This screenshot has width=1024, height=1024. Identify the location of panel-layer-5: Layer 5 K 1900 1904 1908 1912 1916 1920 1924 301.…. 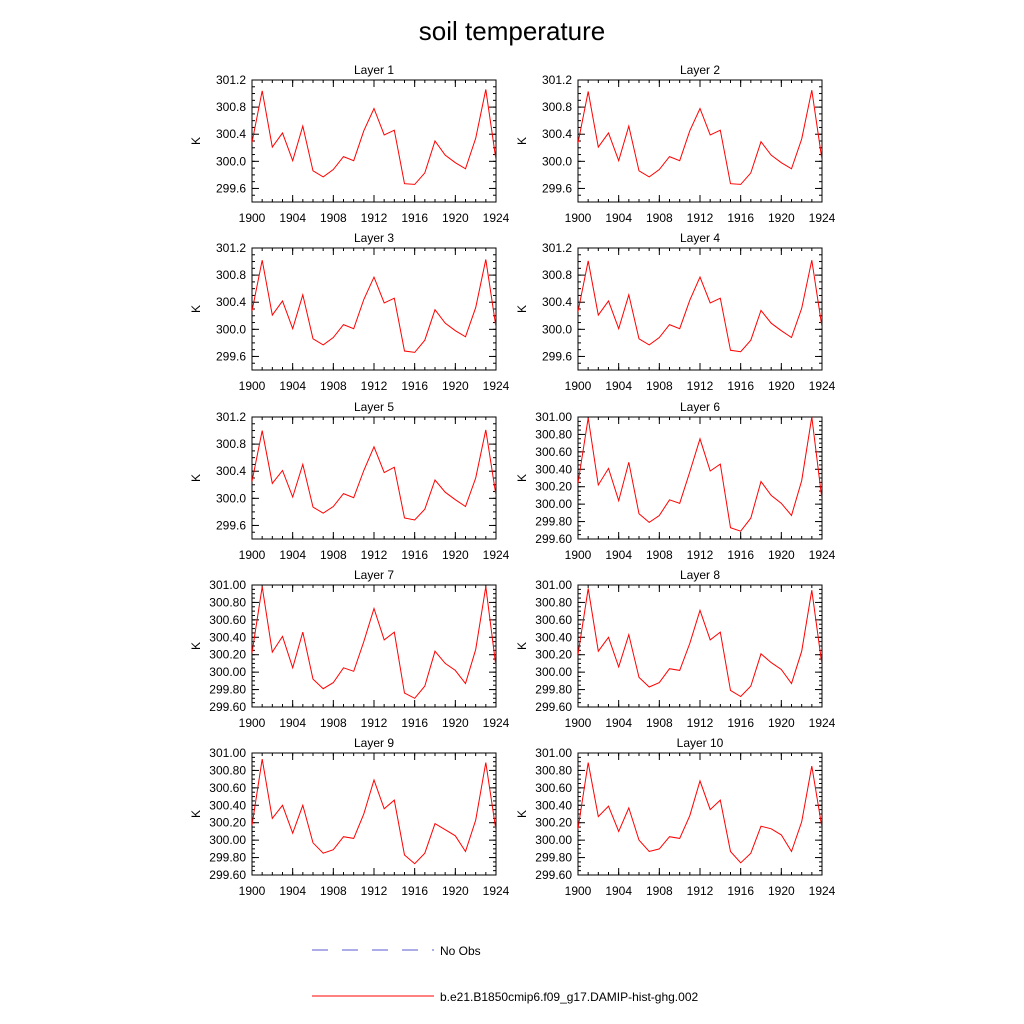
(349, 481).